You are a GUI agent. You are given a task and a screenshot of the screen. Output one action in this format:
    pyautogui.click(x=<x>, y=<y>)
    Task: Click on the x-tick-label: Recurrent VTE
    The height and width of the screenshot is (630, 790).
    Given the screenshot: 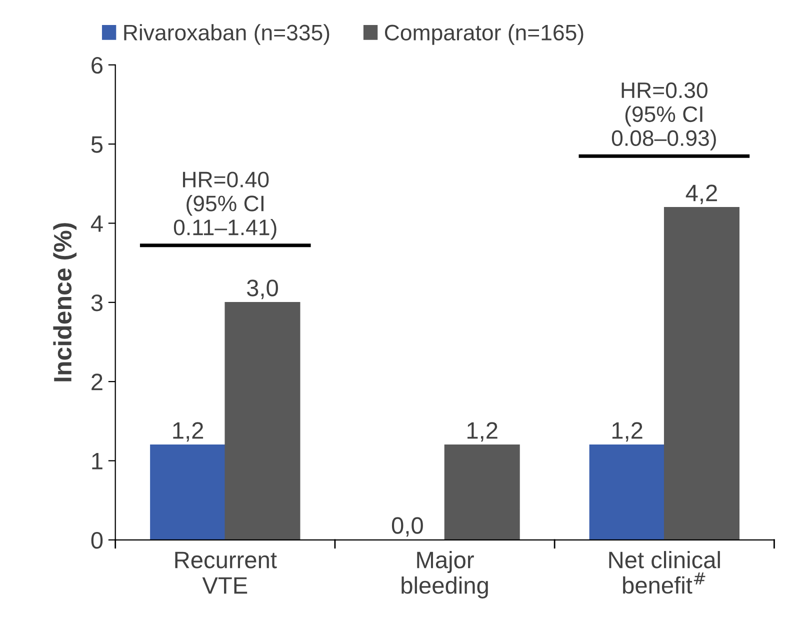 What is the action you would take?
    pyautogui.click(x=226, y=573)
    